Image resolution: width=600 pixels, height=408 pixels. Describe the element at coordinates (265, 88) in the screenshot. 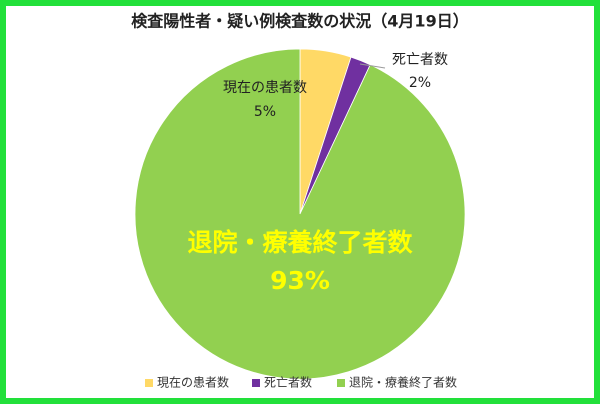

I see `data-label-name: 現在の患者数` at that location.